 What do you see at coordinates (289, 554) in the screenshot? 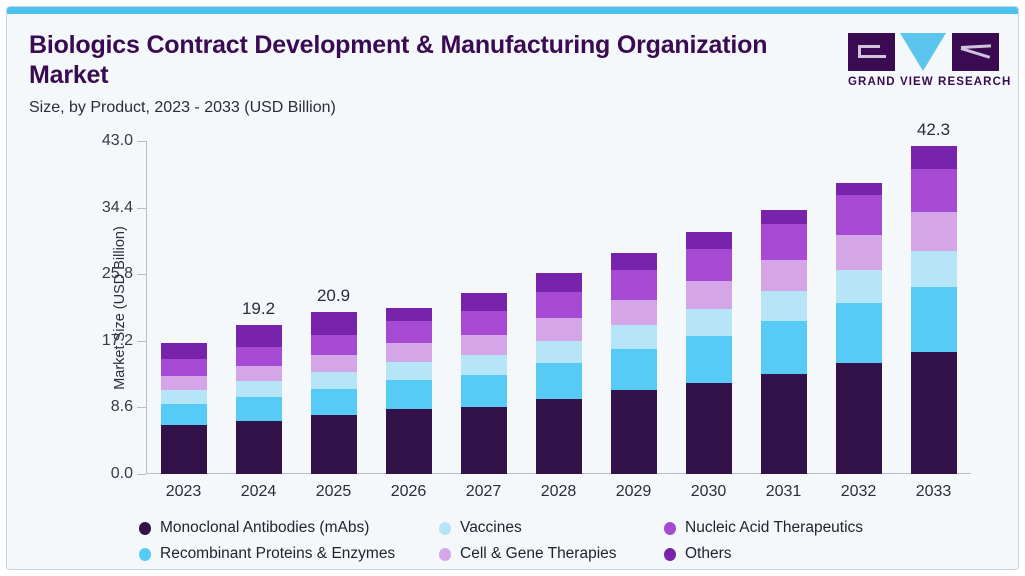
I see `legend-item: Recombinant Proteins & Enzymes` at bounding box center [289, 554].